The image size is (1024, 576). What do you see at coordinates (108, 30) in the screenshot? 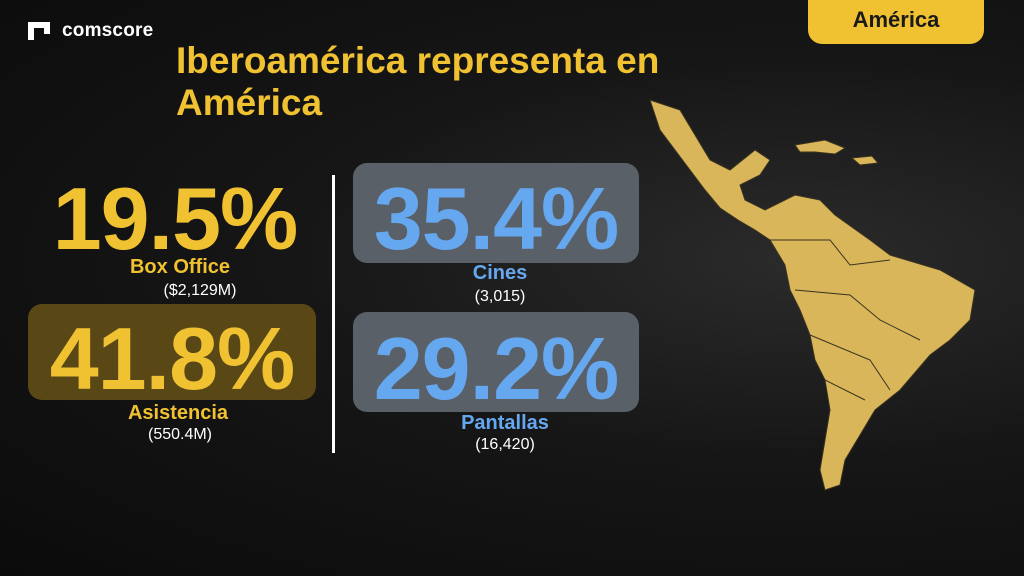
I see `brand-name: comscore` at bounding box center [108, 30].